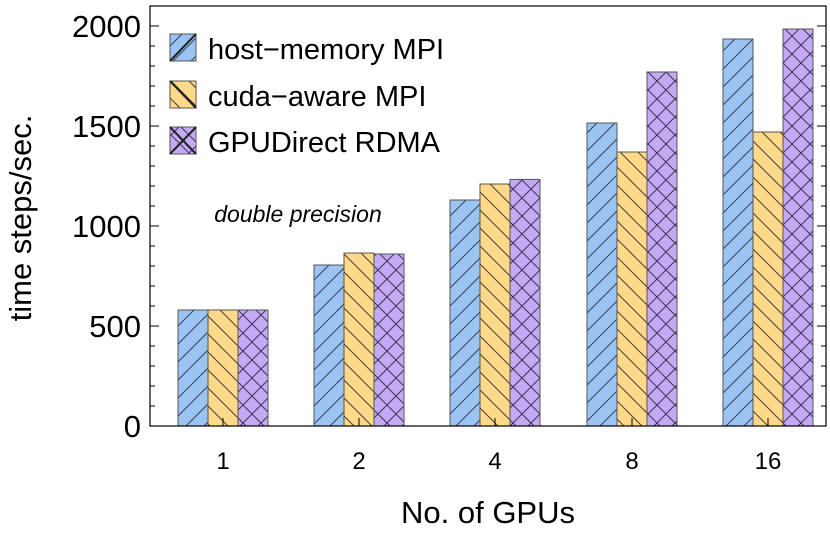  I want to click on legend-entry-2: cuda−aware MPI, so click(297, 96).